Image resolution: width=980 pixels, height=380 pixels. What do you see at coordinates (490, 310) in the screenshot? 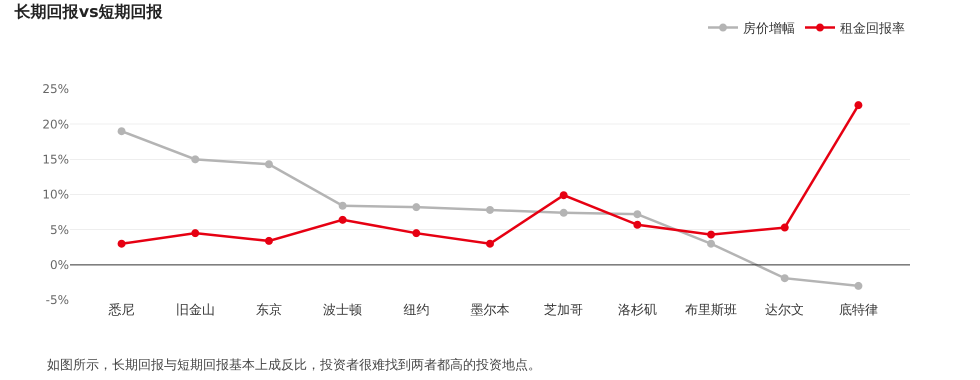
I see `x-tick-label: 墨尔本` at bounding box center [490, 310].